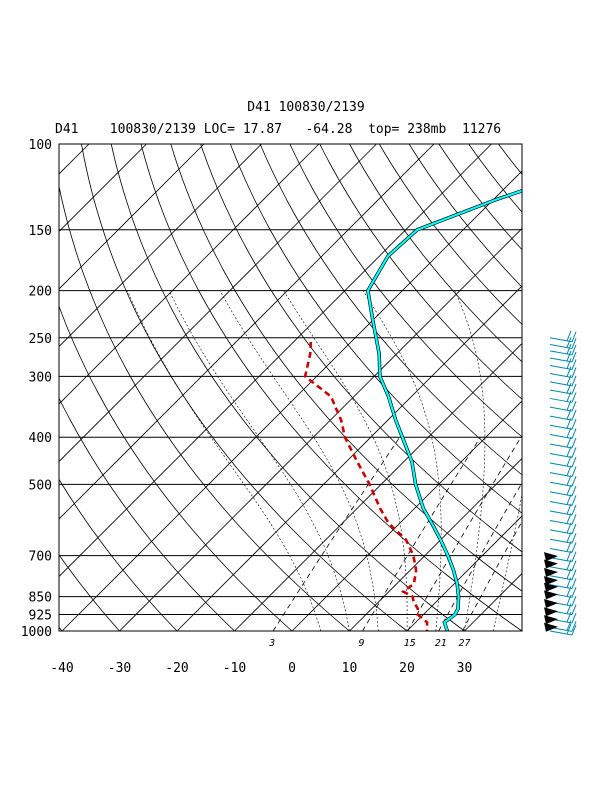  What do you see at coordinates (350, 668) in the screenshot?
I see `temperature-tick-label: 10` at bounding box center [350, 668].